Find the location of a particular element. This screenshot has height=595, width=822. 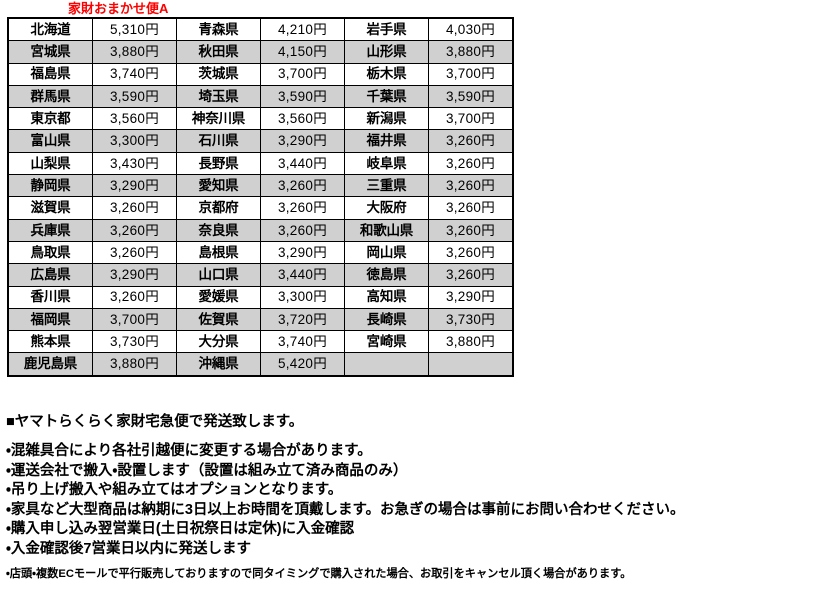

prefecture-cell is located at coordinates (386, 364).